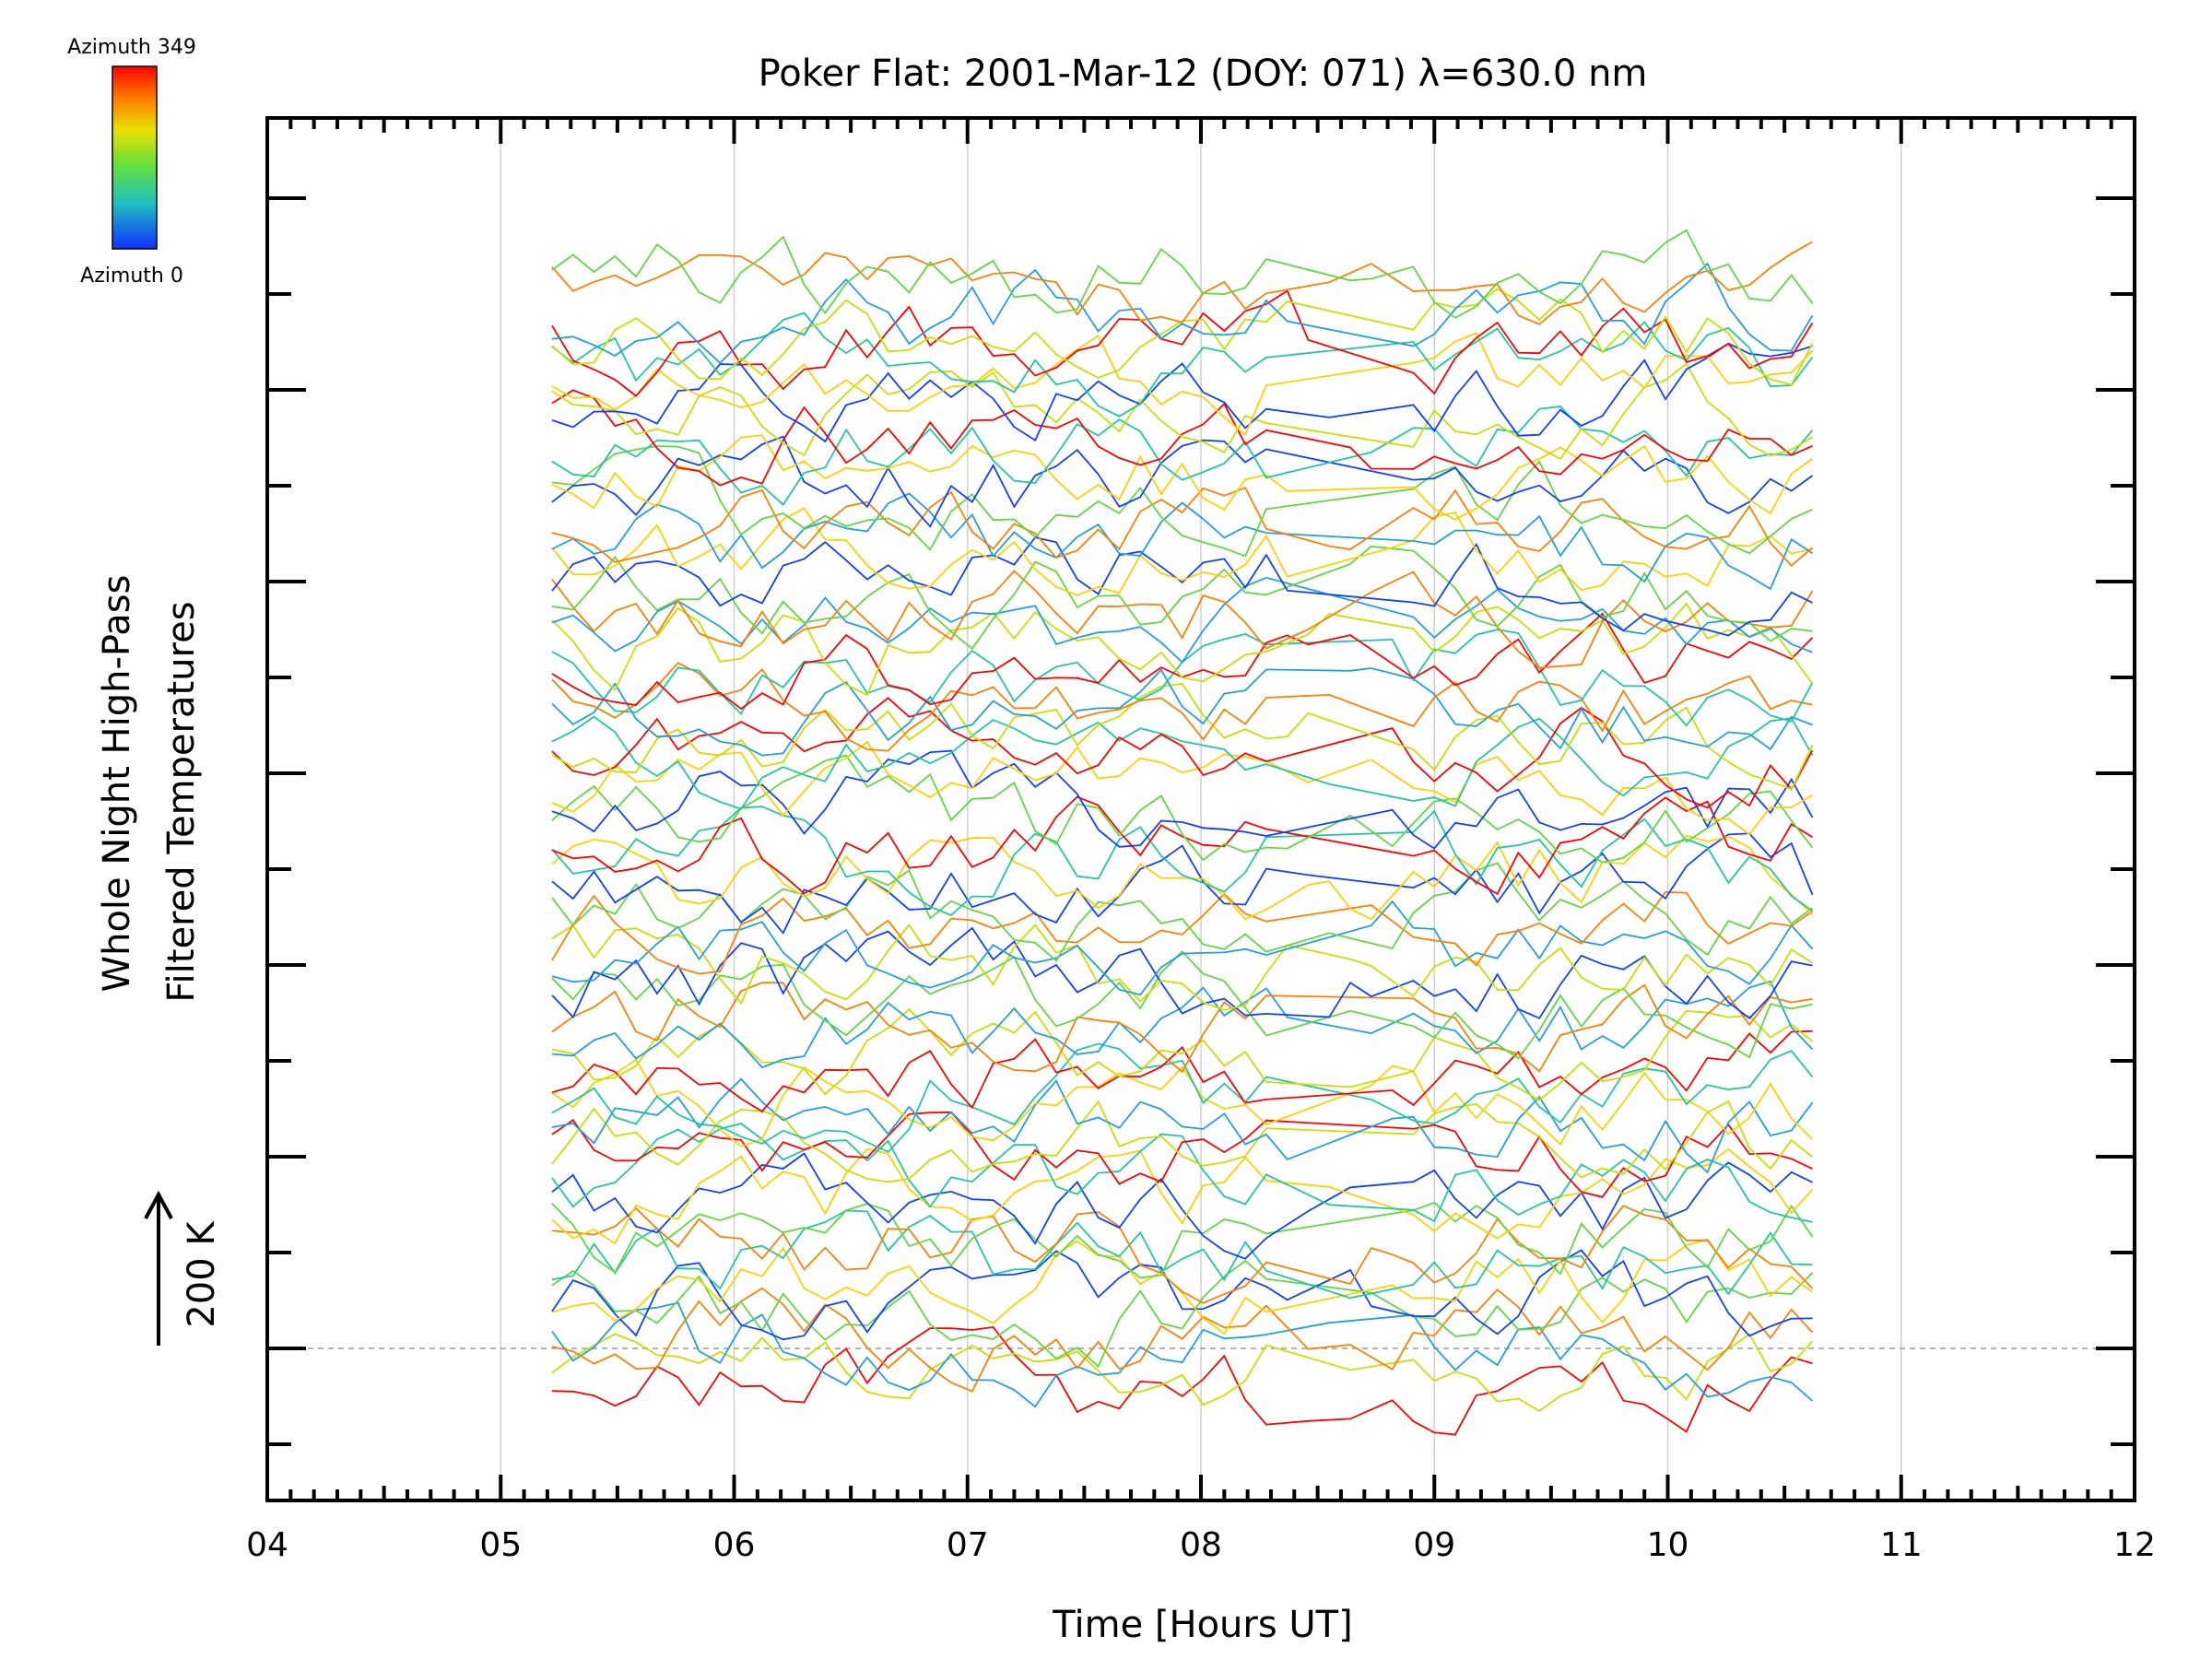 This screenshot has width=2212, height=1659. Describe the element at coordinates (181, 801) in the screenshot. I see `y-axis-title-line2: Filtered Temperatures` at that location.